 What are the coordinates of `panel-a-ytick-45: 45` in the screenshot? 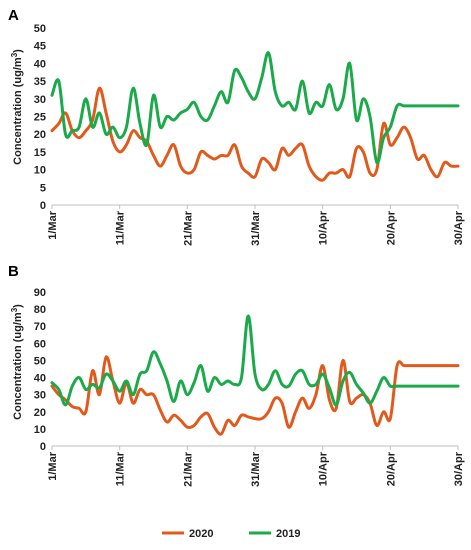 It's located at (40, 47).